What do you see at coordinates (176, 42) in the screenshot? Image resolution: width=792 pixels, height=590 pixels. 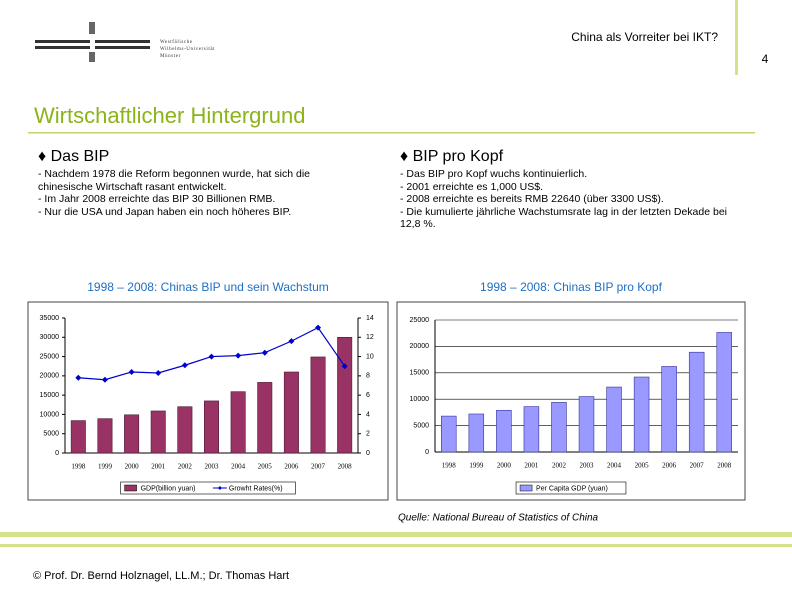 I see `logo-text: Westfälische` at bounding box center [176, 42].